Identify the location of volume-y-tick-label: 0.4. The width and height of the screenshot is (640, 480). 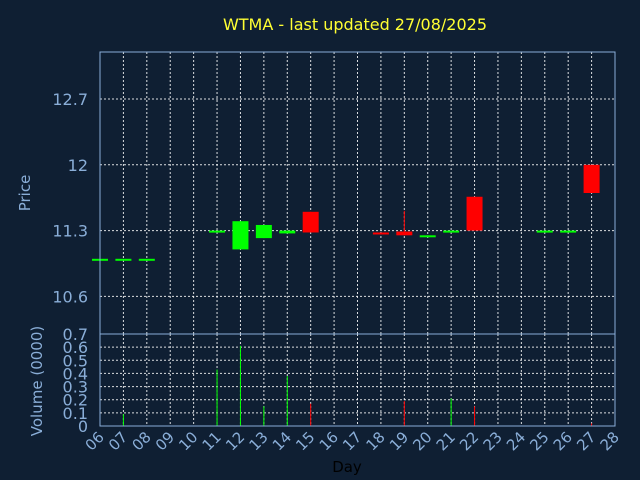
(75, 373).